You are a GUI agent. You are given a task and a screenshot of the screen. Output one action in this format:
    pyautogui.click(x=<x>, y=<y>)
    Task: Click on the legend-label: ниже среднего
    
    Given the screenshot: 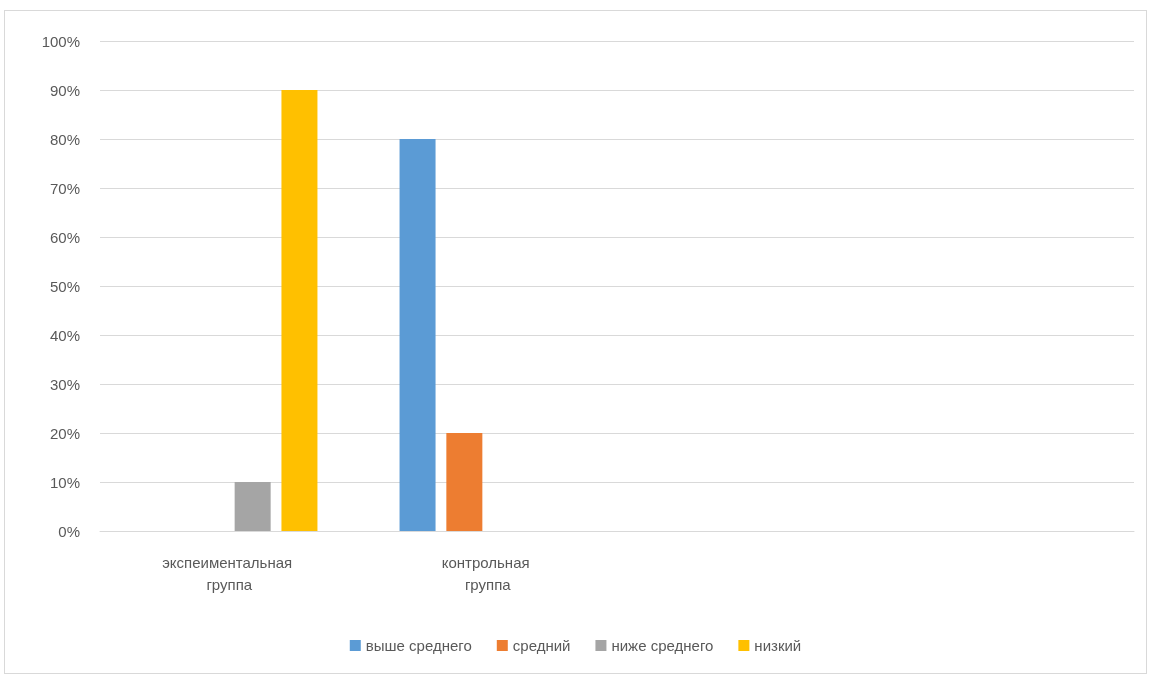 What is the action you would take?
    pyautogui.click(x=662, y=645)
    